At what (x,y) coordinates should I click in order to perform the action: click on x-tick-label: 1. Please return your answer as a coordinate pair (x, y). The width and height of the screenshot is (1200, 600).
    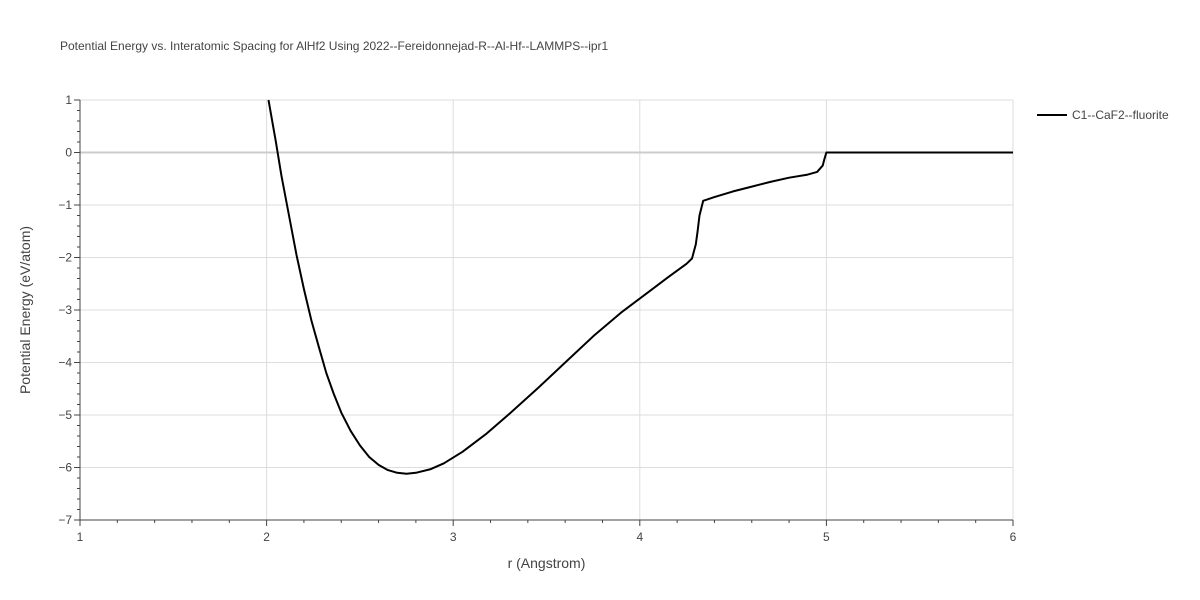
    Looking at the image, I should click on (80, 537).